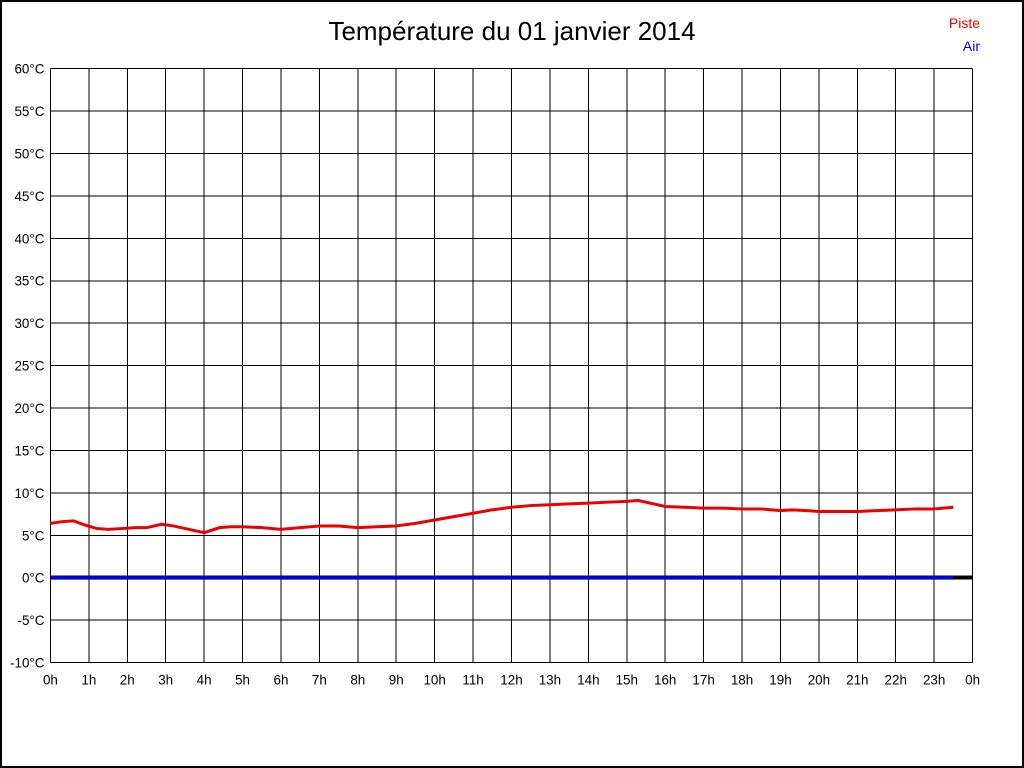 Image resolution: width=1024 pixels, height=768 pixels. I want to click on svg-text: 25°C, so click(29, 366).